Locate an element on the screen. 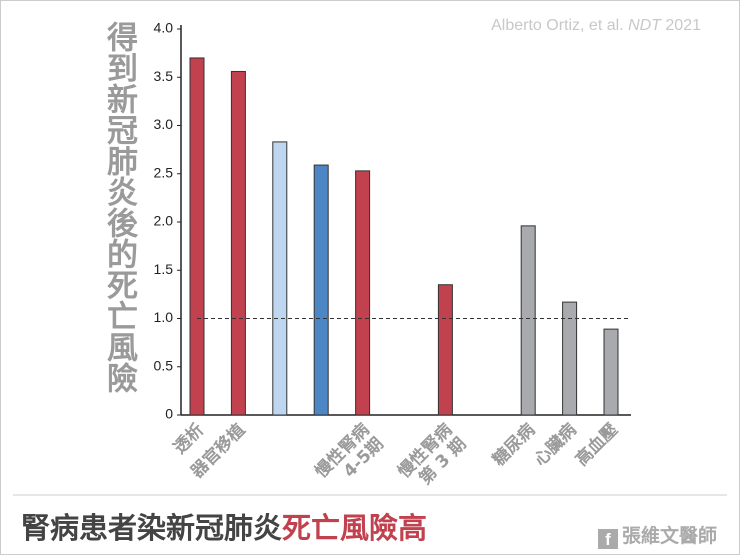 The image size is (740, 555). x-tick-label: 心臟病 is located at coordinates (555, 444).